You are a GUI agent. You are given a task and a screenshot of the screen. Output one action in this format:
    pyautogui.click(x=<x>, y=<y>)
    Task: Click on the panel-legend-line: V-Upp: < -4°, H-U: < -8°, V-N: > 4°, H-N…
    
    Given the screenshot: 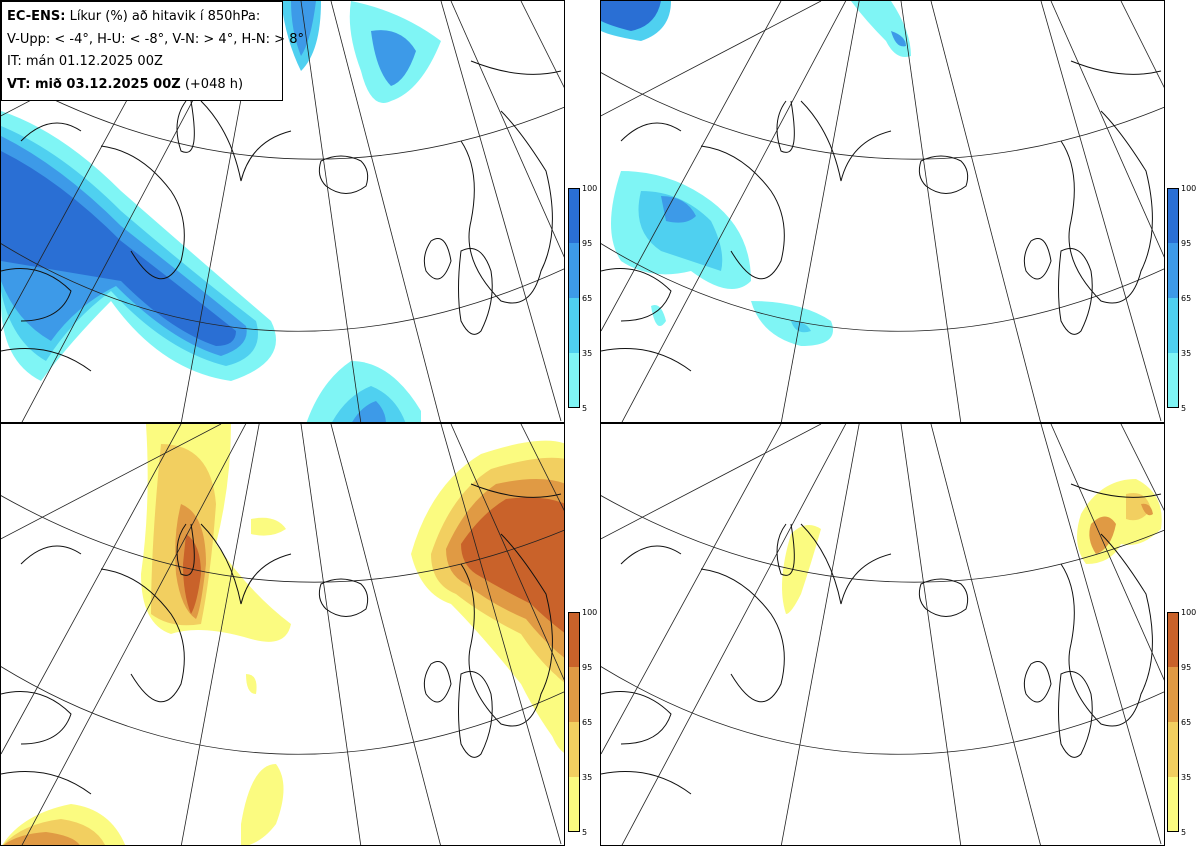 What is the action you would take?
    pyautogui.click(x=155, y=39)
    